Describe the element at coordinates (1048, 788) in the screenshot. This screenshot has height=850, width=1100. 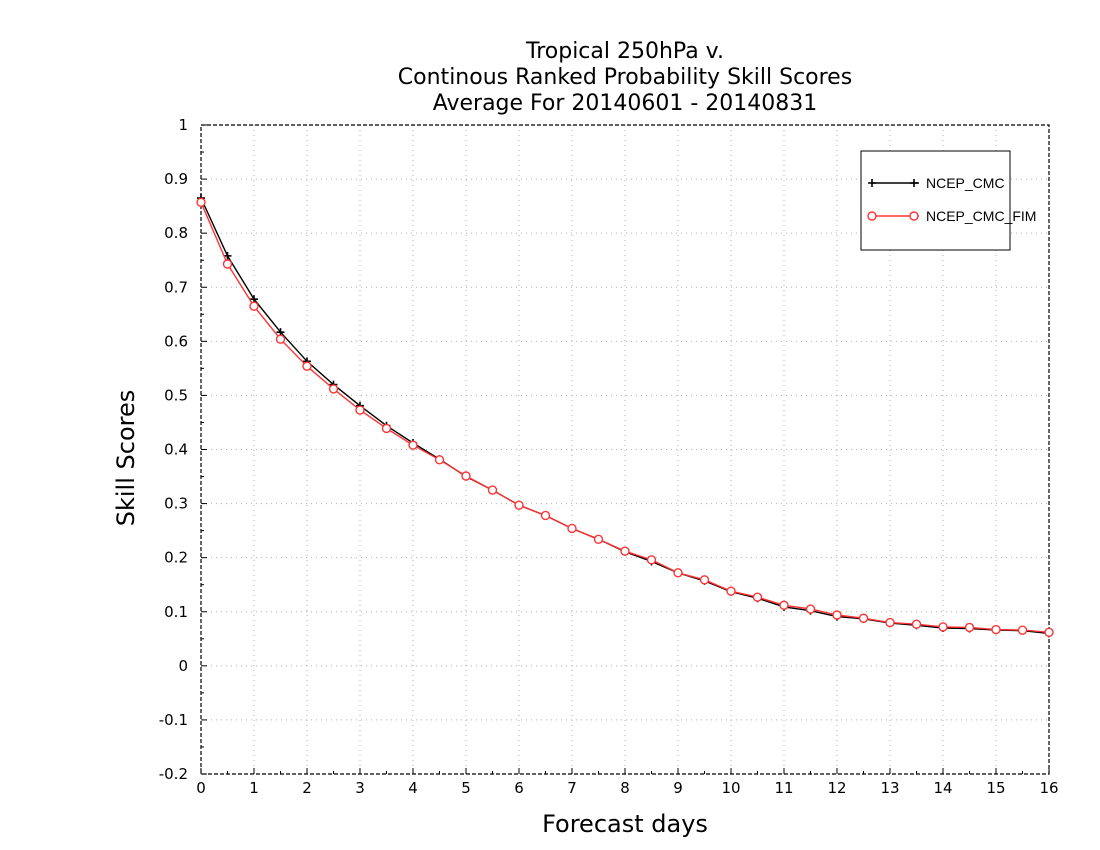
I see `x-tick-label: 16` at that location.